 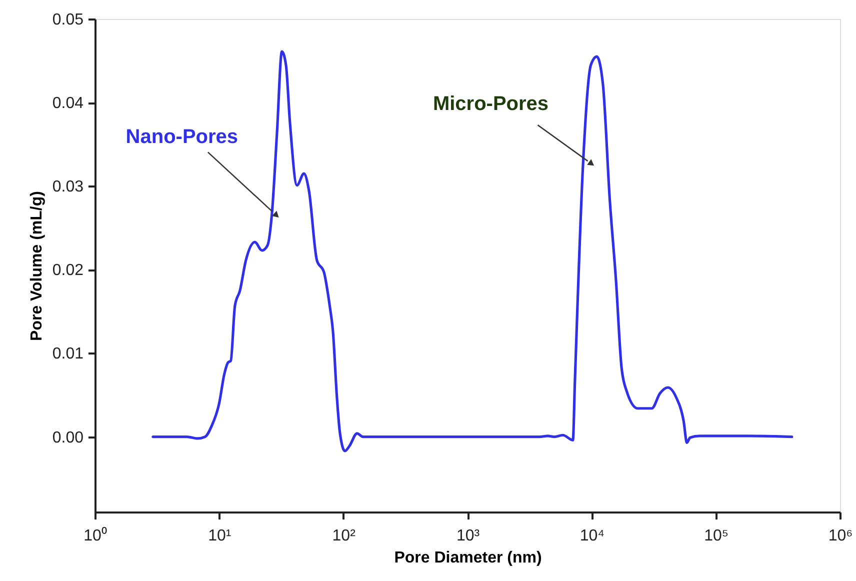 I want to click on x-tick-label: 10⁴, so click(x=592, y=536).